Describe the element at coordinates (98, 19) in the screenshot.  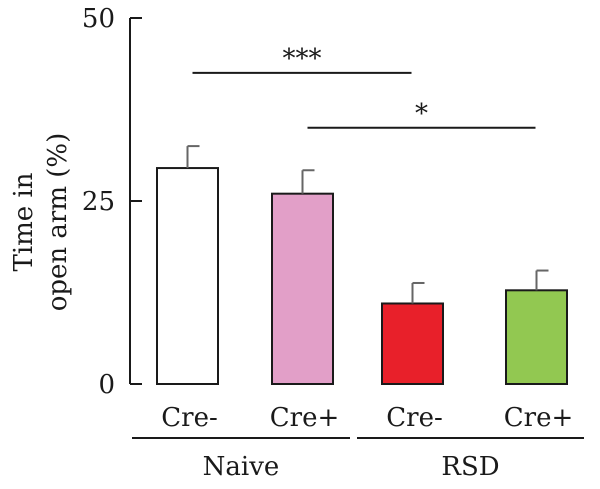
I see `y-tick-label: 50` at that location.